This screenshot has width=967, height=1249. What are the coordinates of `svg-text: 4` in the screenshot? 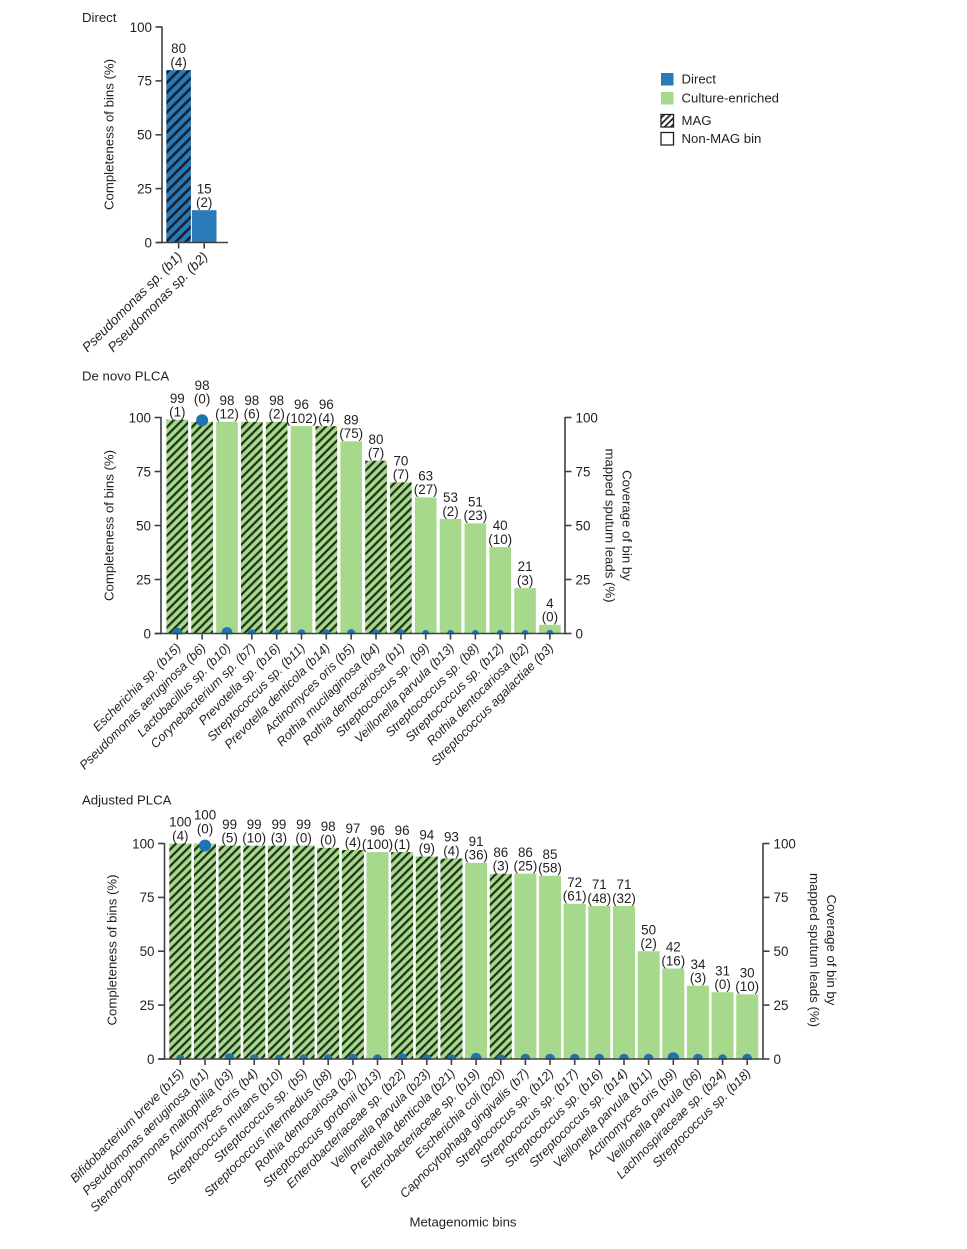 It's located at (550, 603).